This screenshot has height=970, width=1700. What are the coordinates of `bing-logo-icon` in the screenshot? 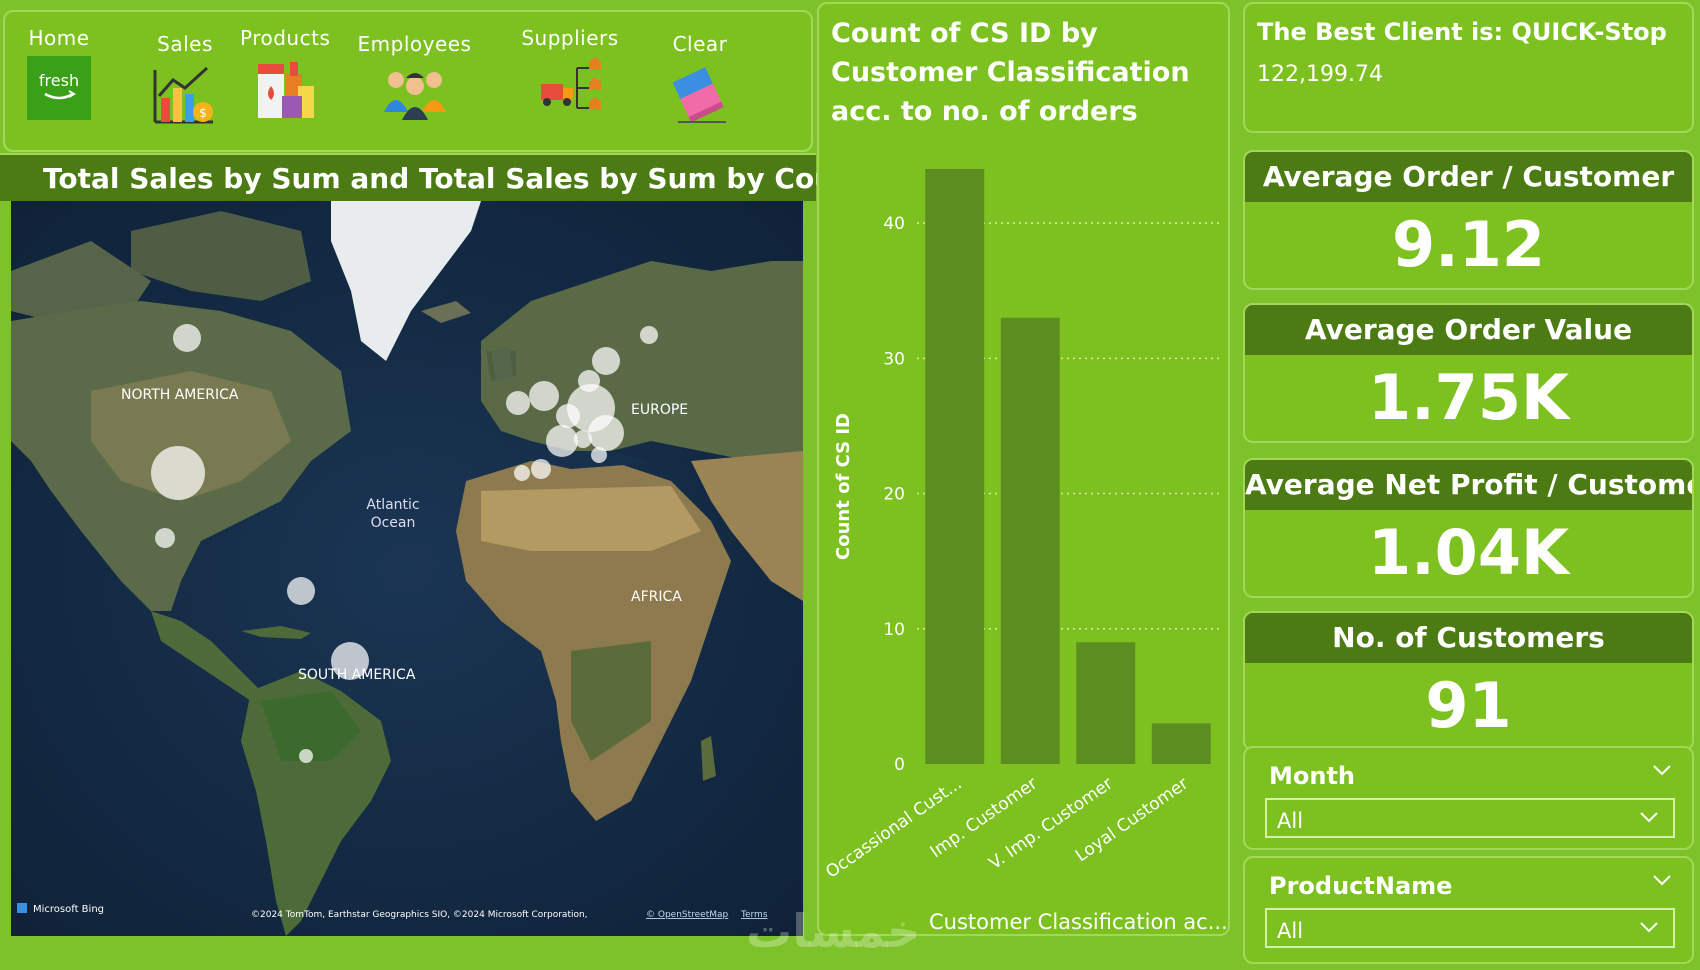 It's located at (22, 908).